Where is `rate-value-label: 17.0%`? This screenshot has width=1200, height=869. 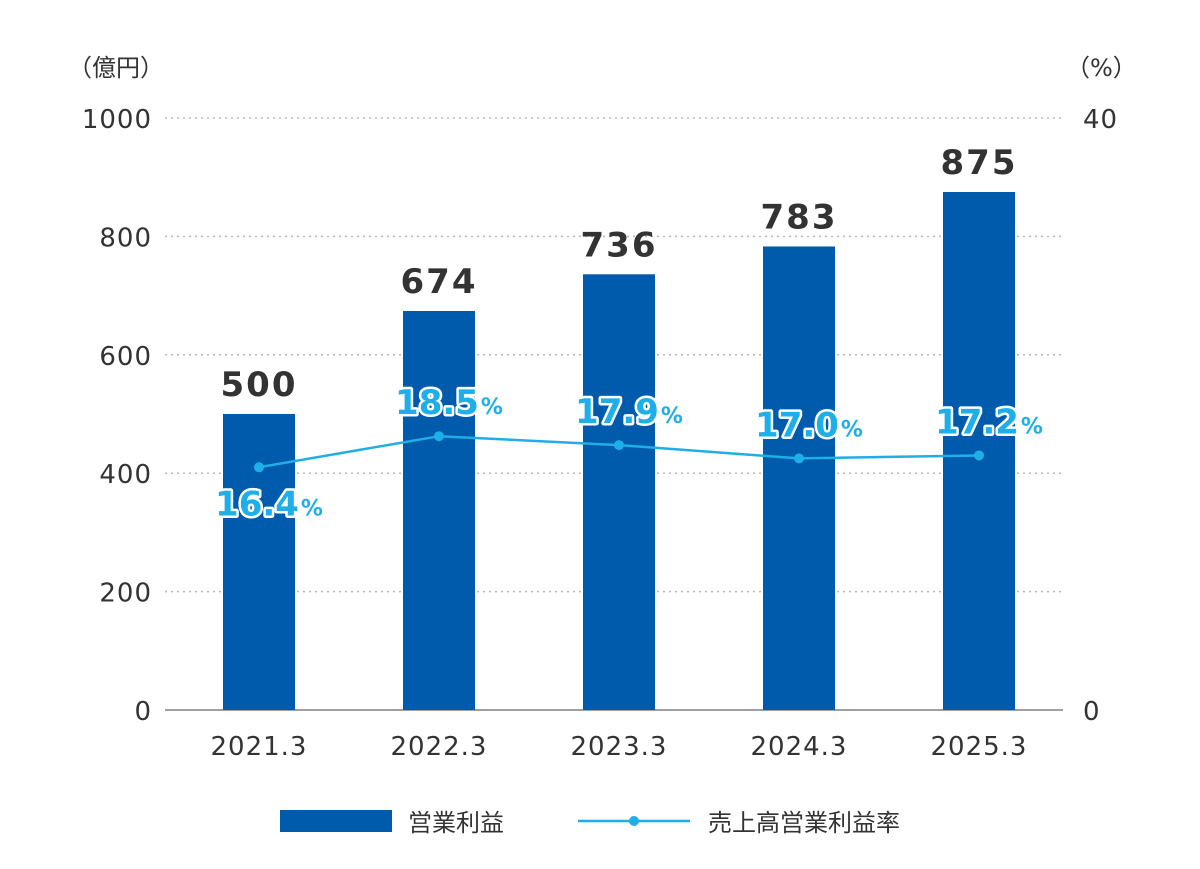 rate-value-label: 17.0% is located at coordinates (809, 425).